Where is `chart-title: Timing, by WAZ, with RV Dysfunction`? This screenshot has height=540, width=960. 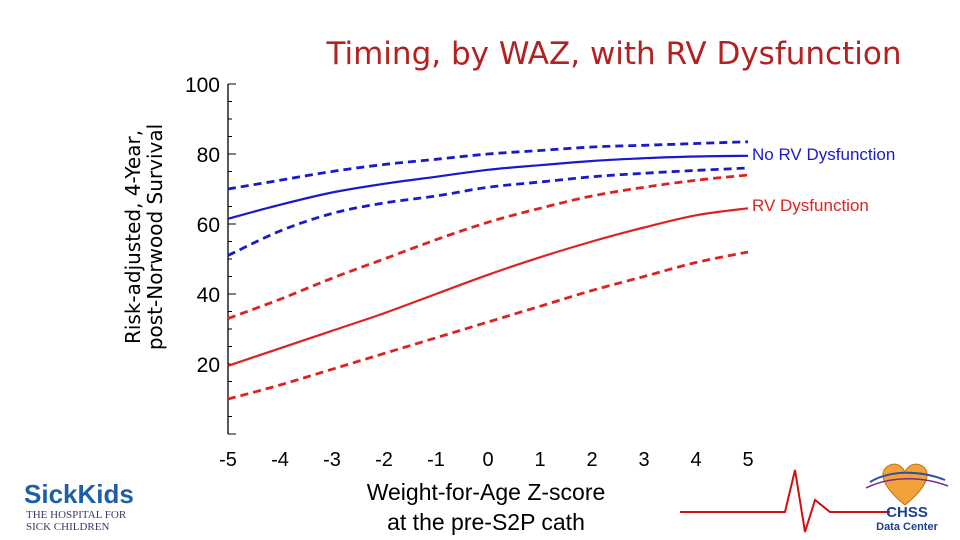
chart-title: Timing, by WAZ, with RV Dysfunction is located at coordinates (614, 54).